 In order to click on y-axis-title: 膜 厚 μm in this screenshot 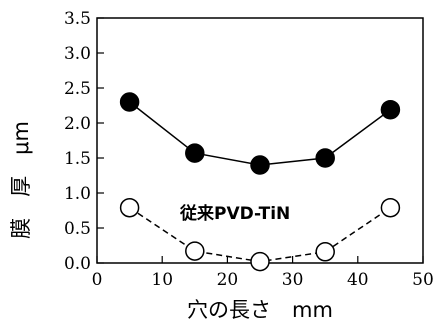, I will do `click(21, 180)`.